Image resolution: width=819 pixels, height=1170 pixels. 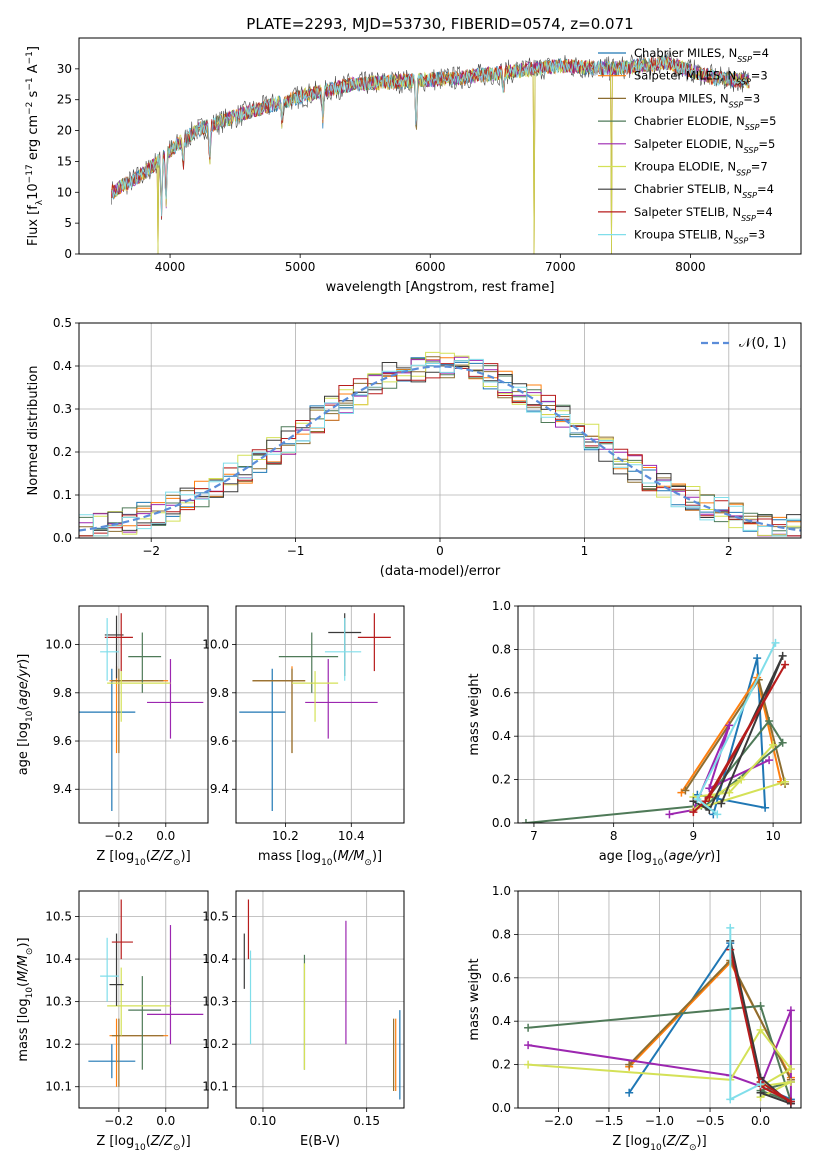 What do you see at coordinates (440, 571) in the screenshot?
I see `x-axis-label: (data-model)/error` at bounding box center [440, 571].